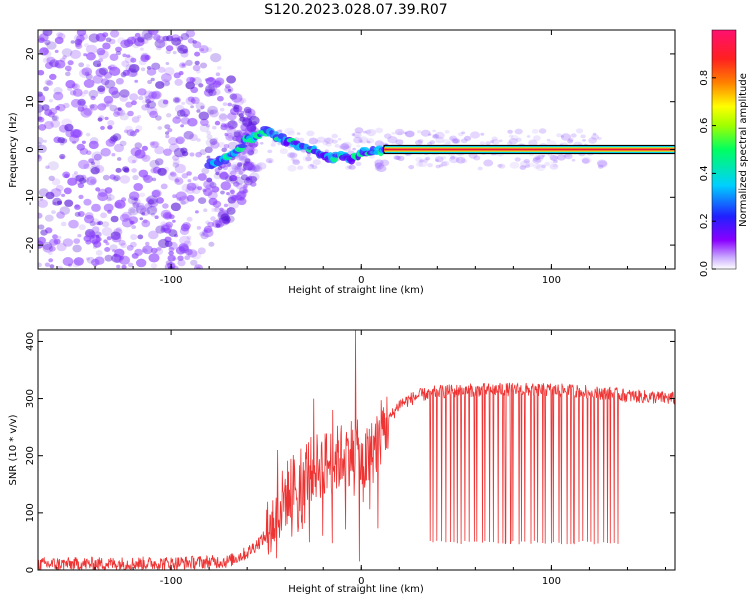 The height and width of the screenshot is (600, 750). Describe the element at coordinates (30, 455) in the screenshot. I see `y-tick-label: 200` at that location.